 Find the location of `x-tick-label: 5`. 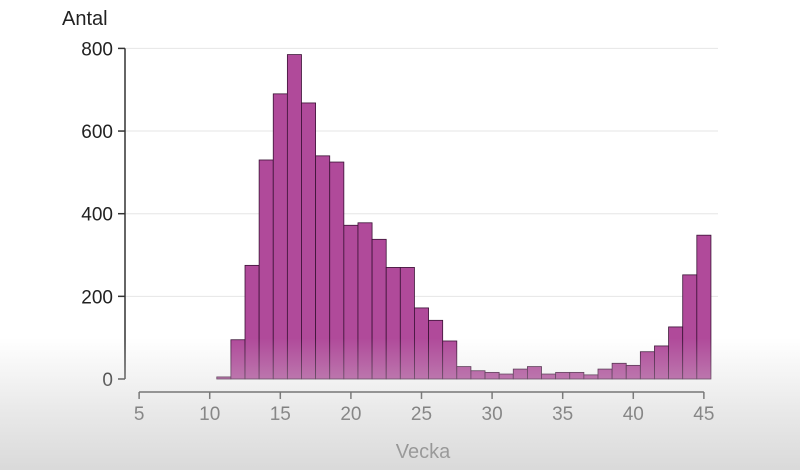

x-tick-label: 5 is located at coordinates (139, 414).